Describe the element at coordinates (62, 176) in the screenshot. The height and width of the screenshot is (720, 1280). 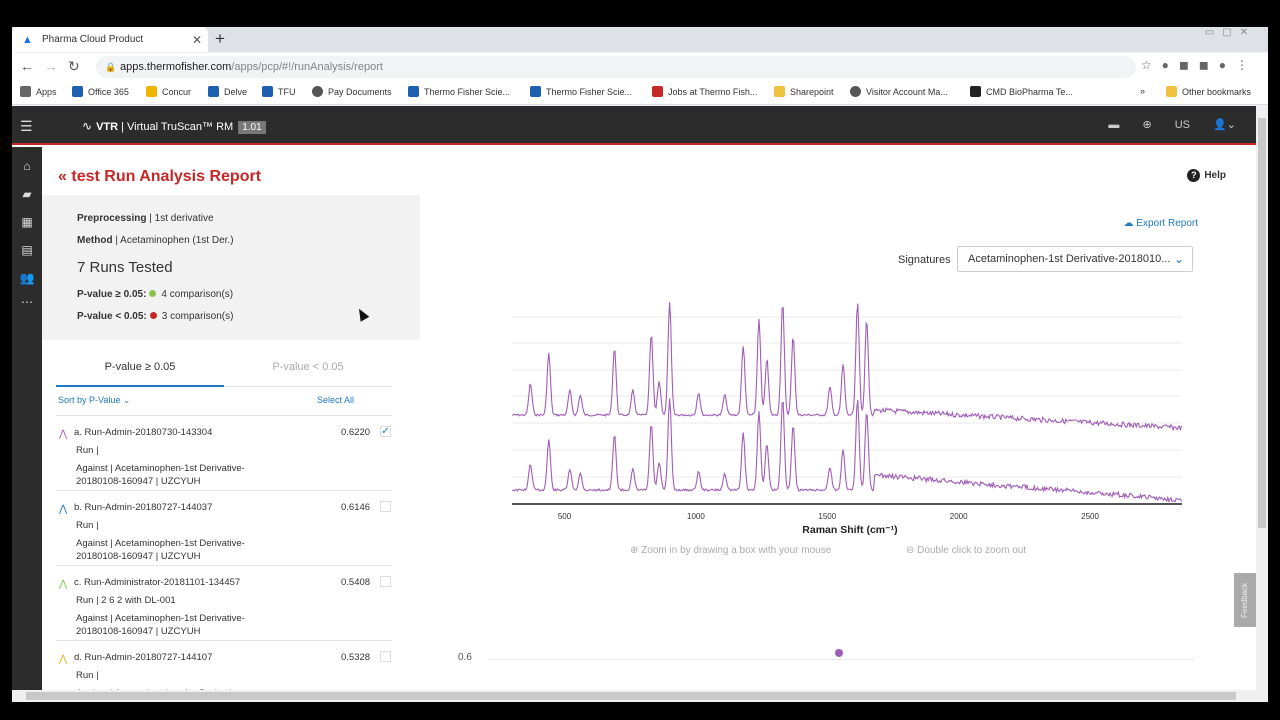
I see `back-chevron-icon: «` at that location.